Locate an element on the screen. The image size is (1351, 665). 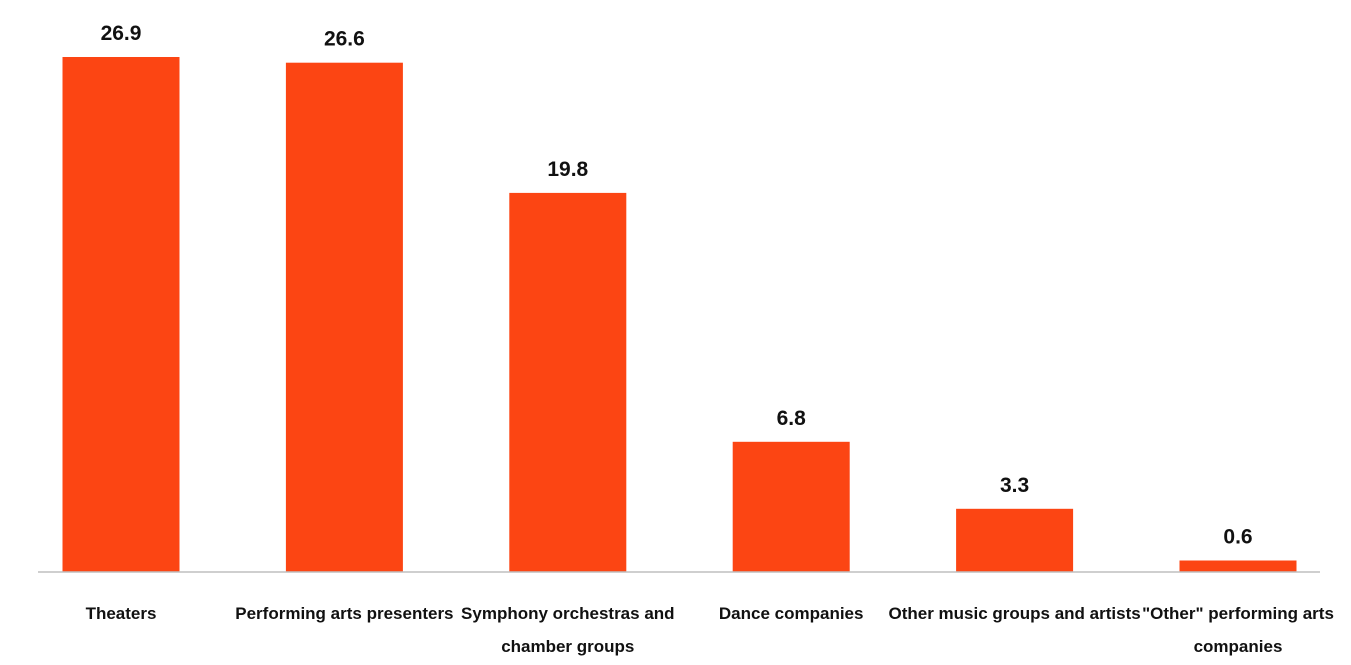
category-label-line: companies is located at coordinates (1238, 646).